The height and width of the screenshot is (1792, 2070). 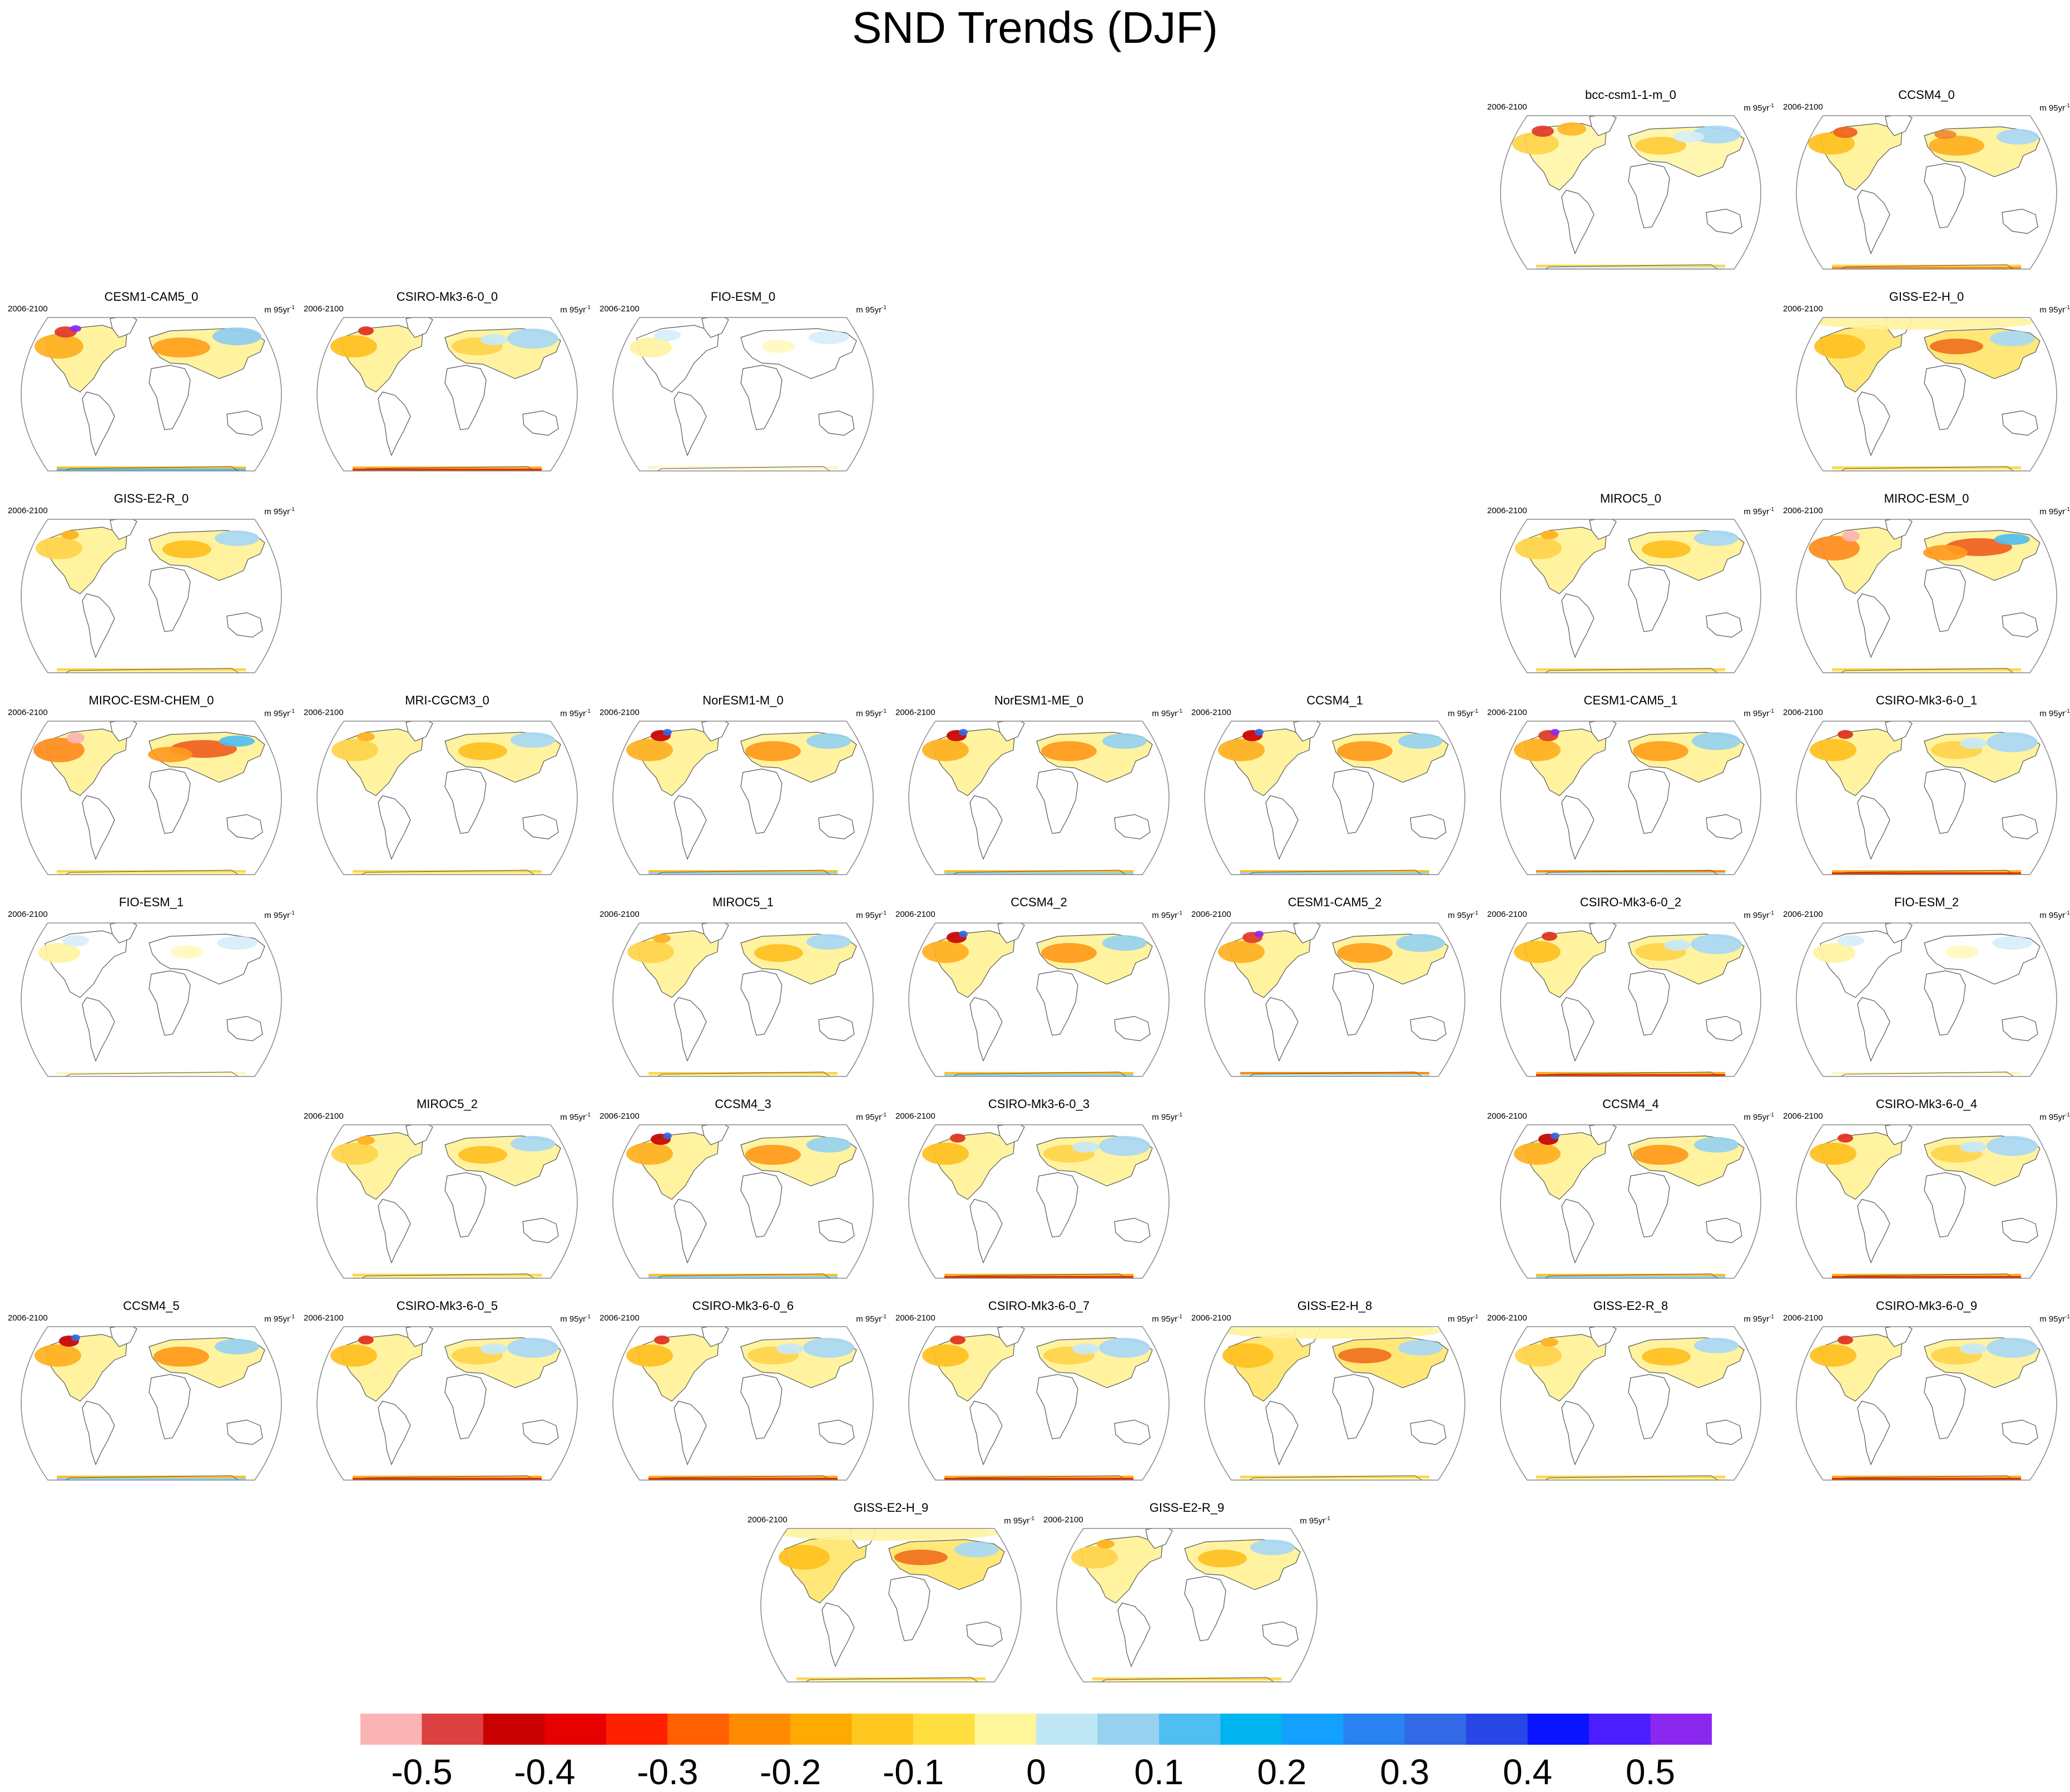 I want to click on colorbar-tick-label: -0.4, so click(x=545, y=1772).